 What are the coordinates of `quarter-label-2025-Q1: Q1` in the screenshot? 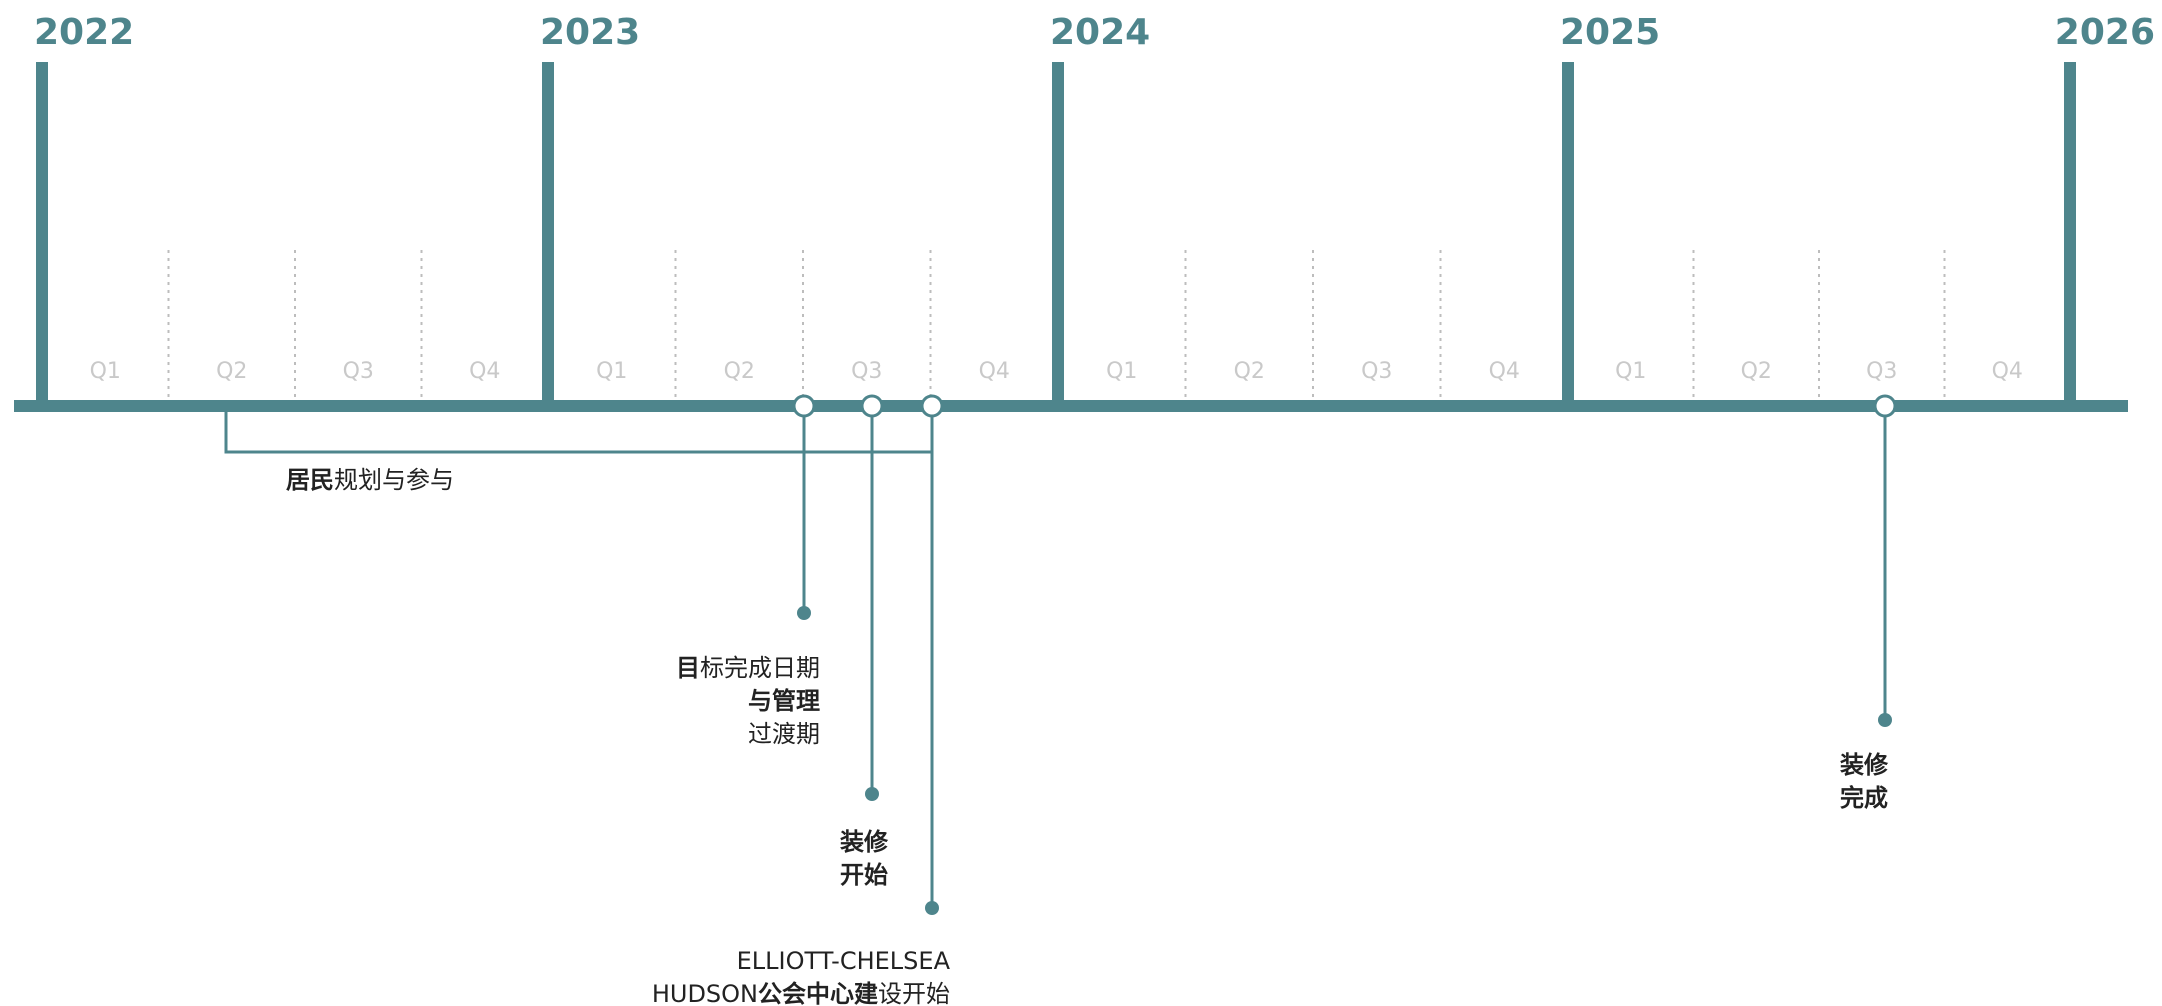 It's located at (1630, 371).